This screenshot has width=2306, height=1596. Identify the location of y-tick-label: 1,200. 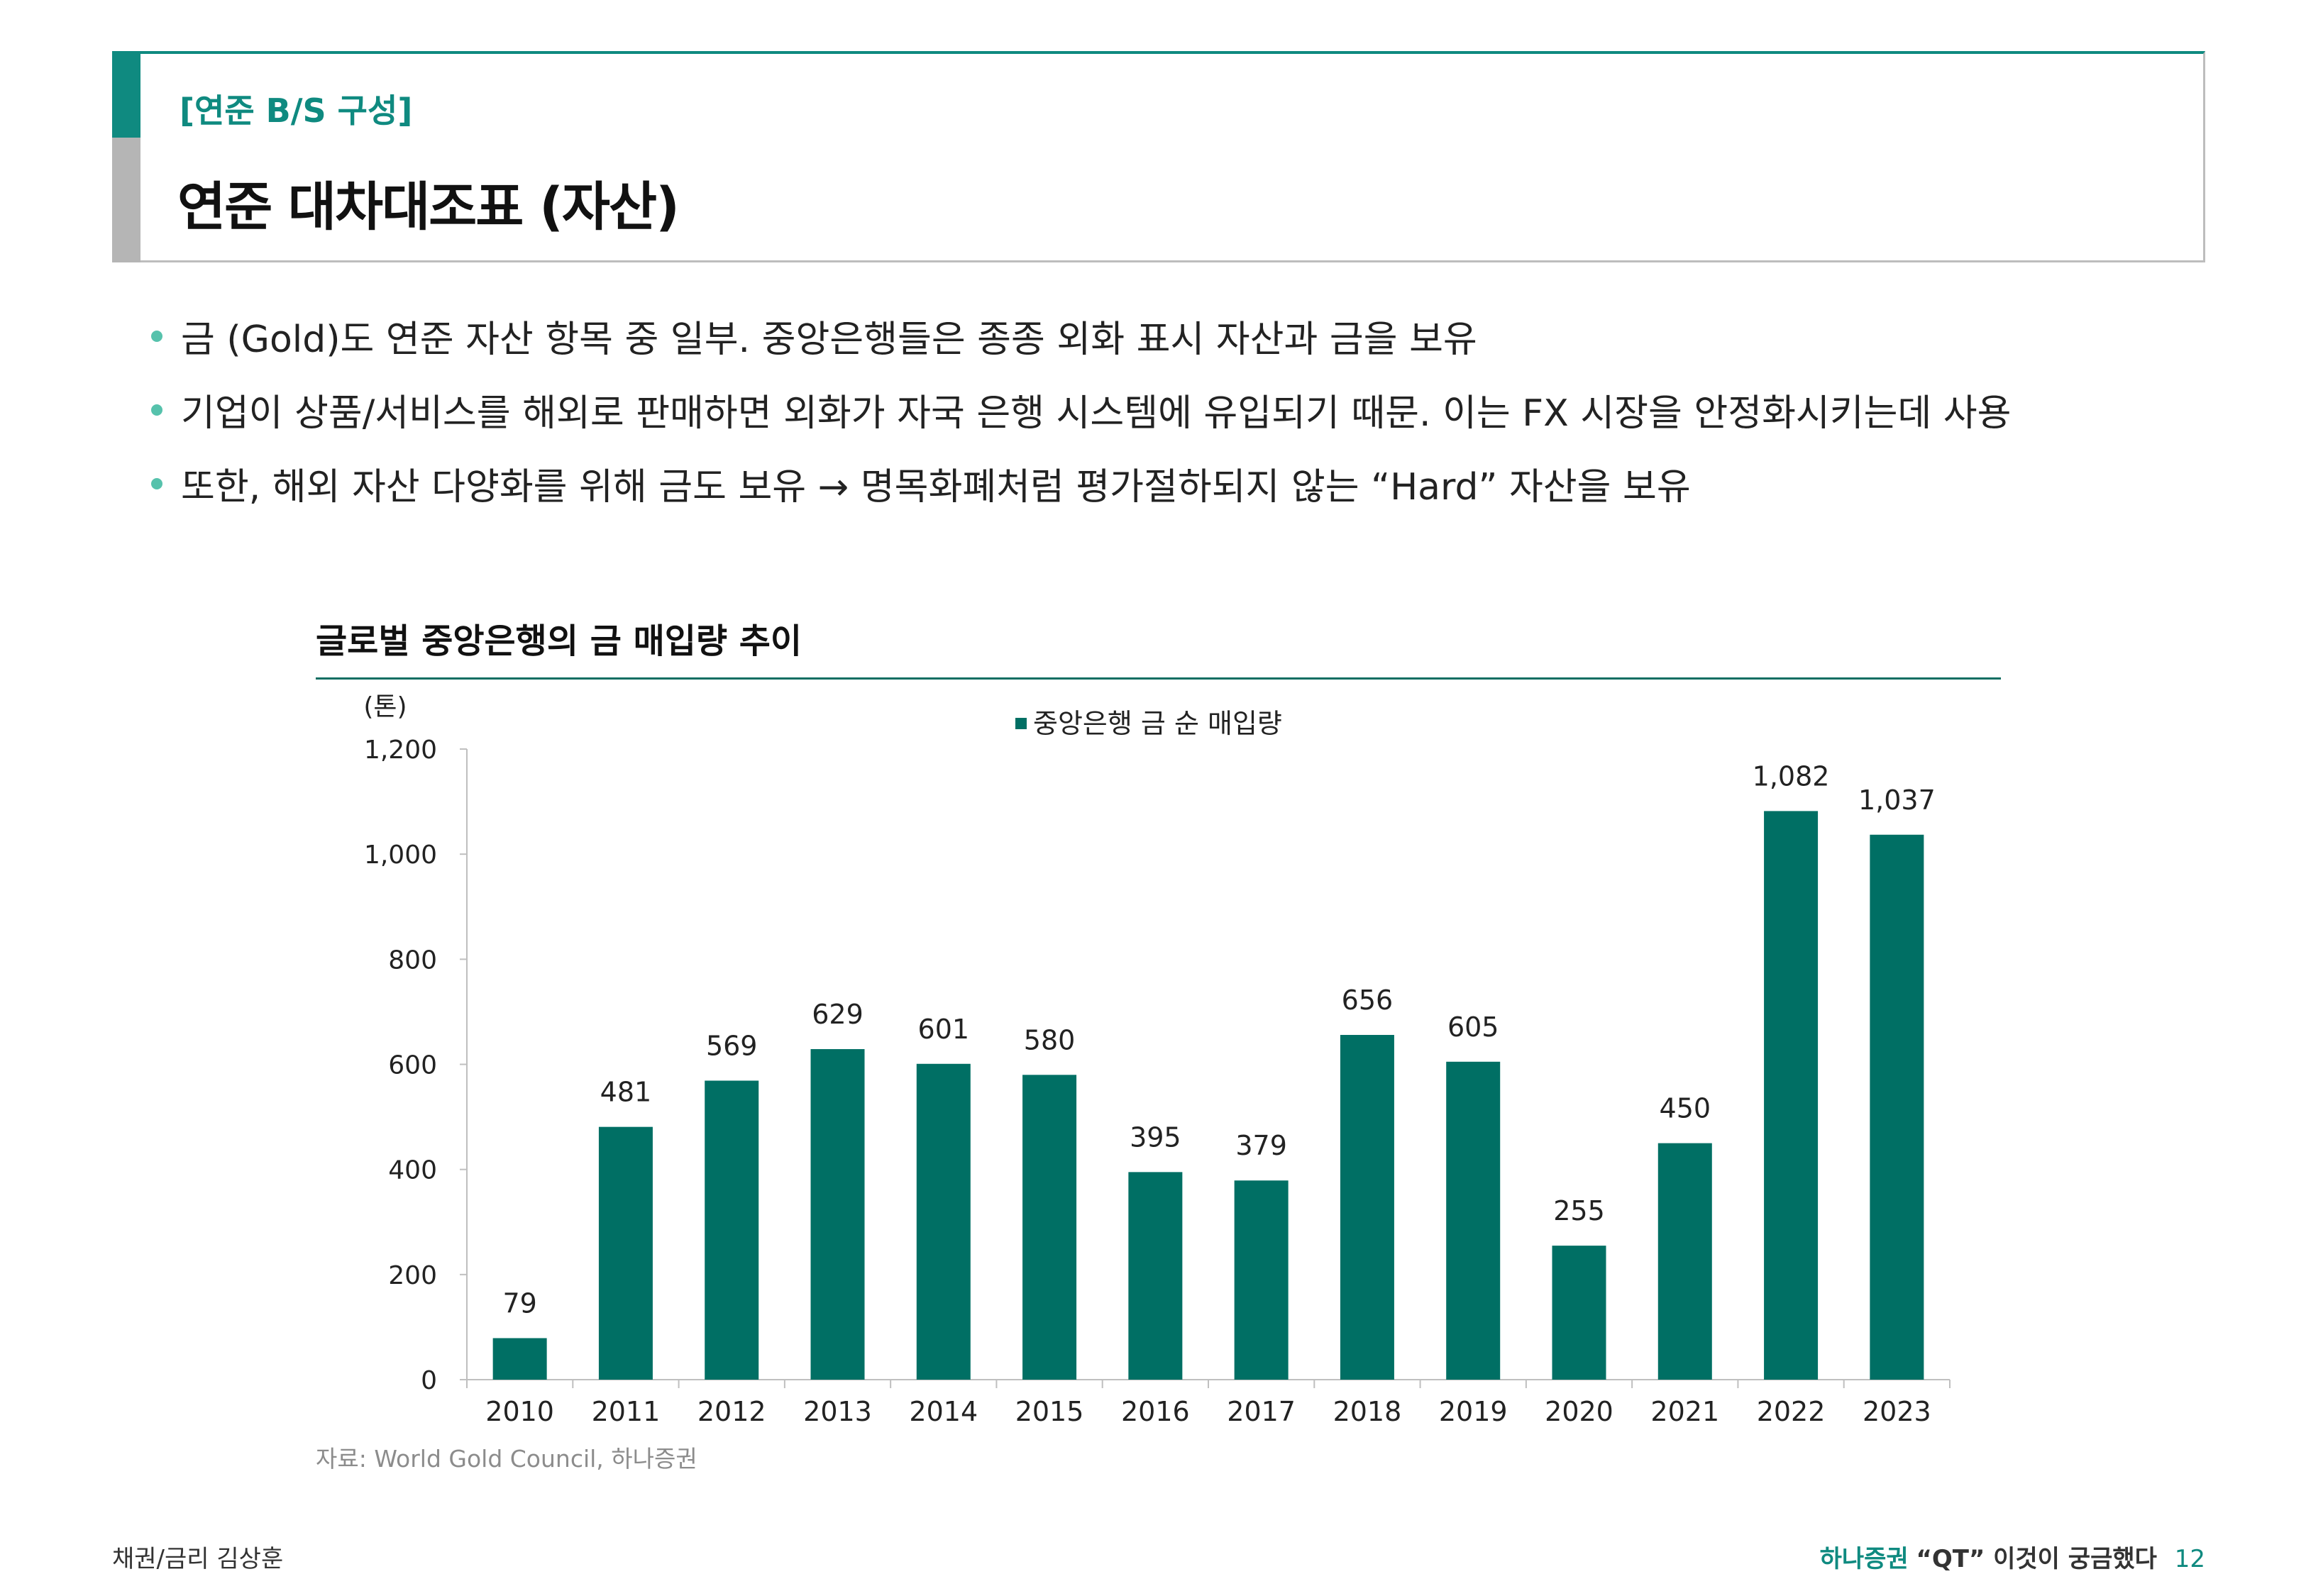
(400, 750).